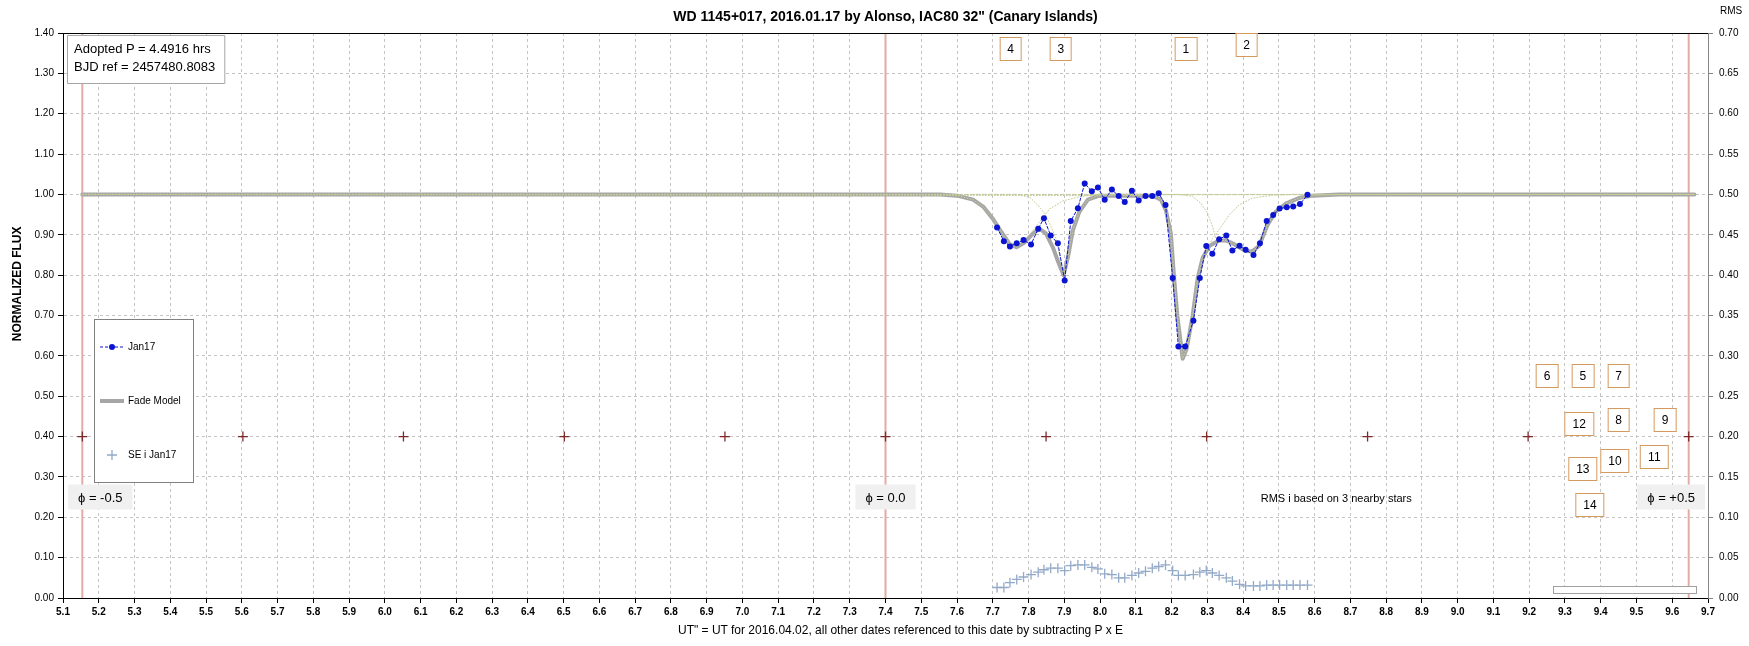  What do you see at coordinates (564, 611) in the screenshot?
I see `x-tick-label: 6.5` at bounding box center [564, 611].